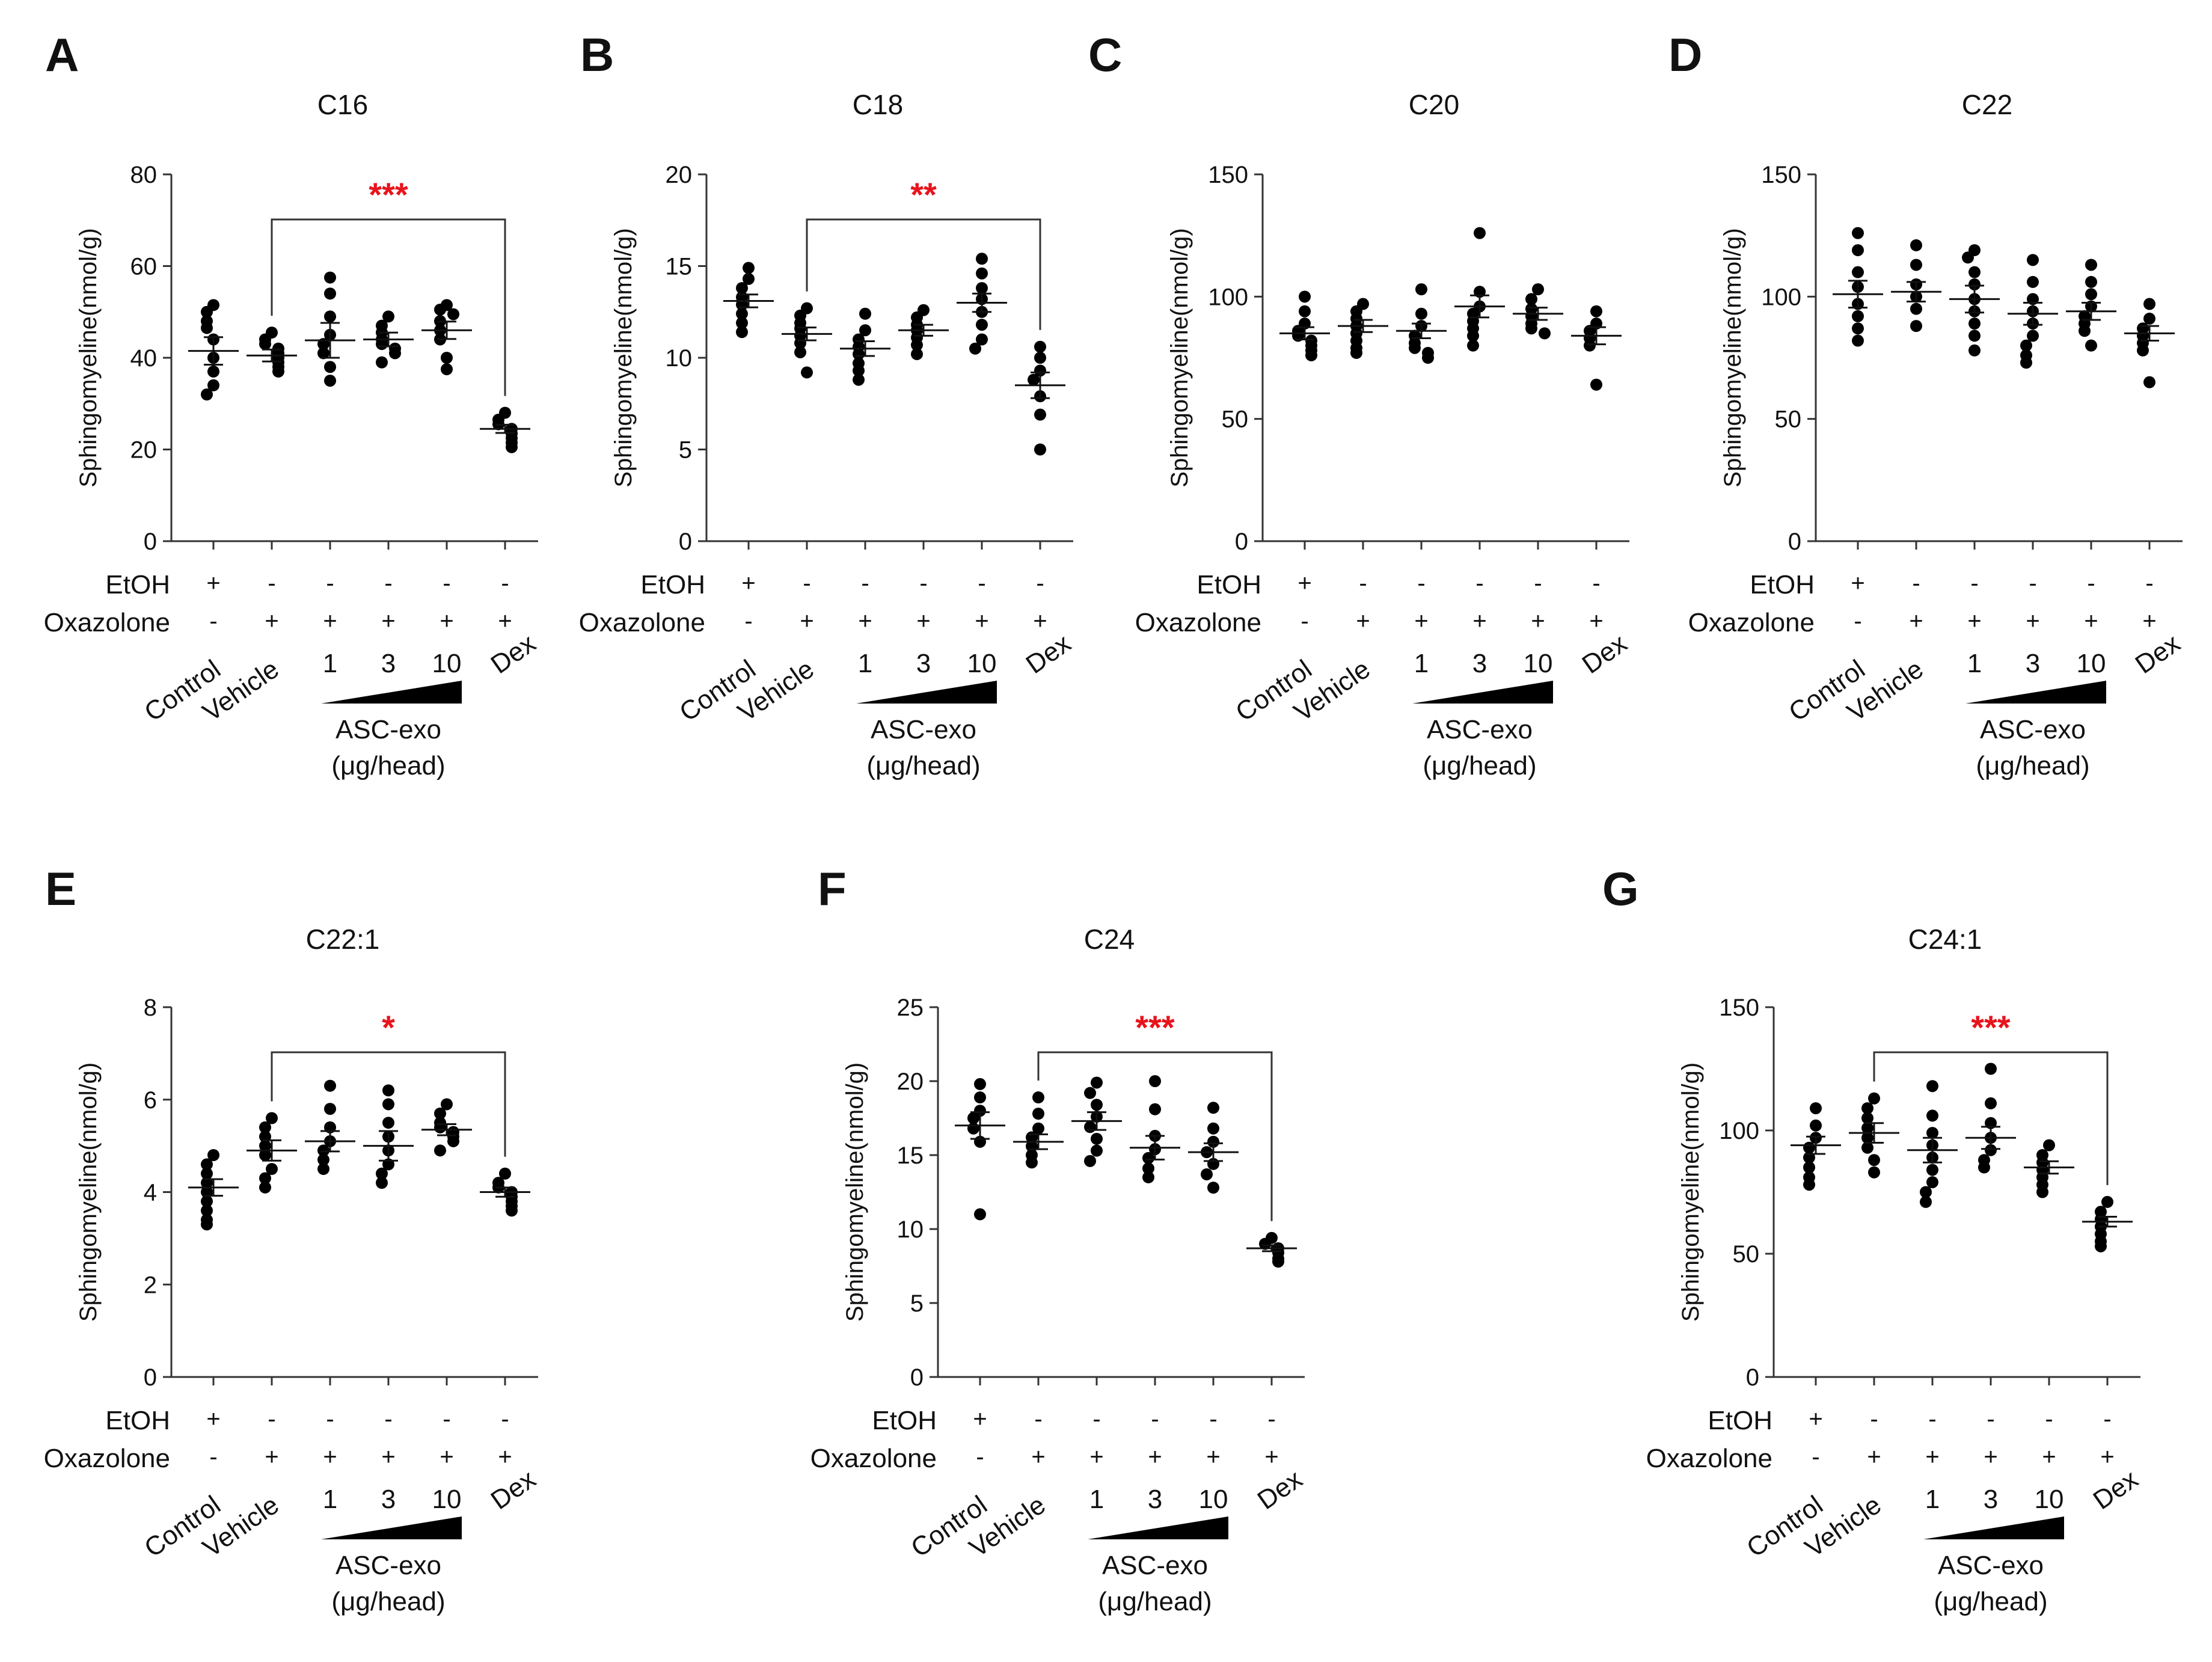  What do you see at coordinates (388, 1601) in the screenshot?
I see `asc-exo-unit-label: (μg/head)` at bounding box center [388, 1601].